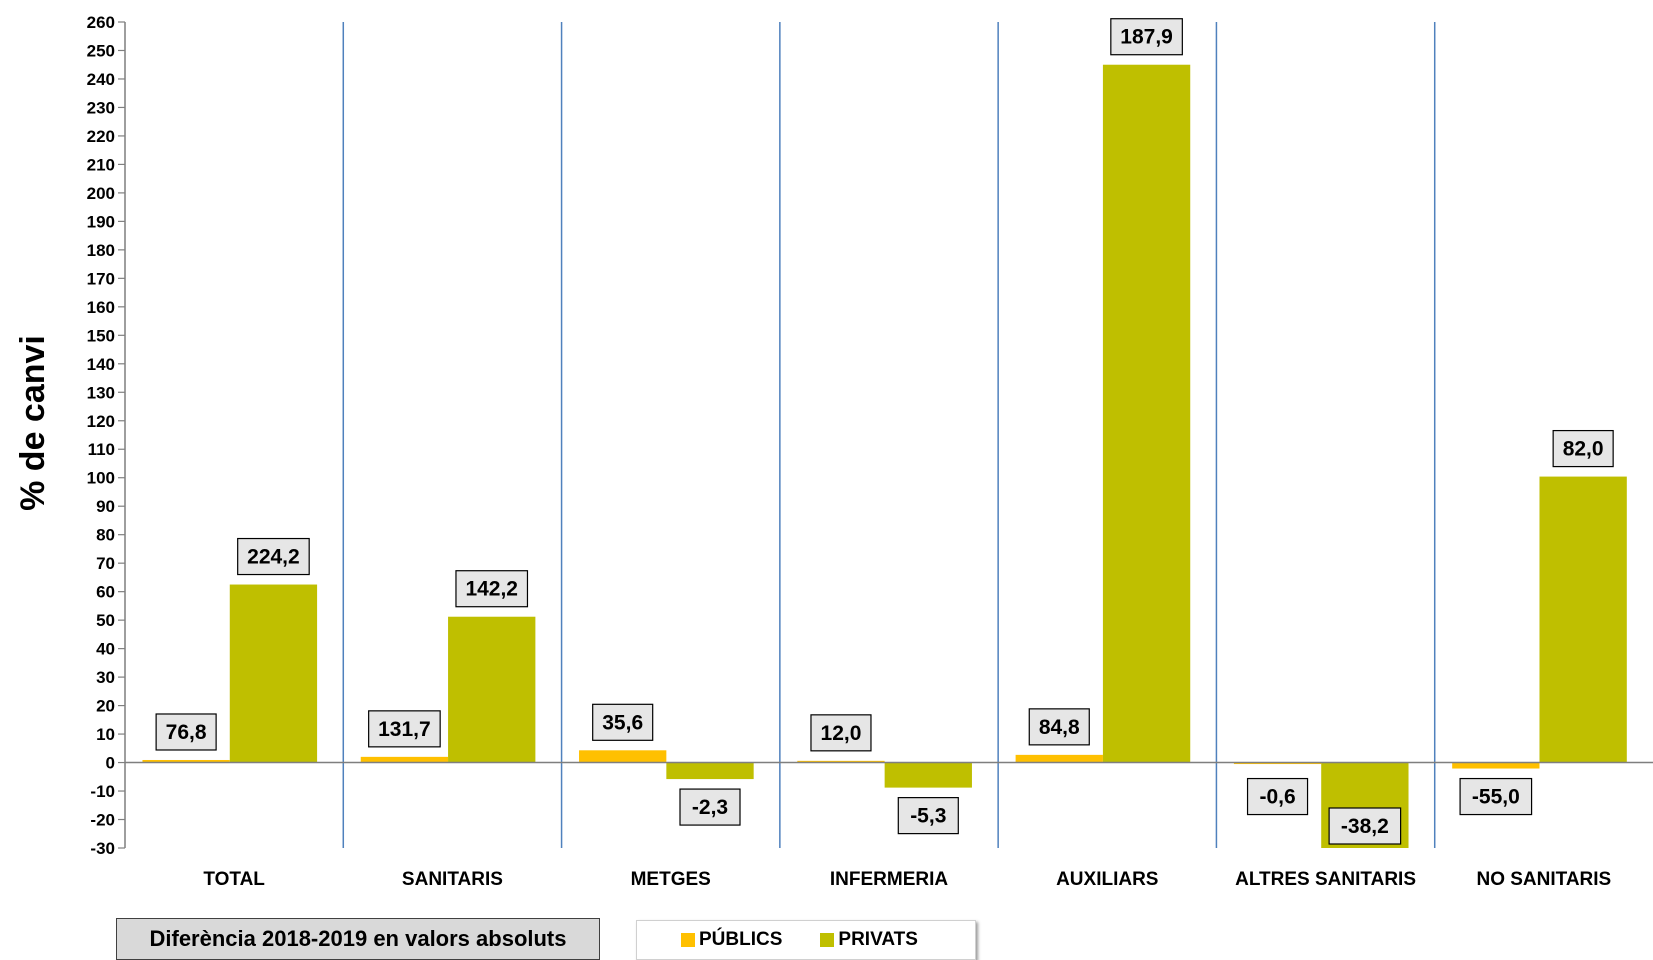 The image size is (1653, 960). Describe the element at coordinates (101, 421) in the screenshot. I see `y-tick-label: 120` at that location.